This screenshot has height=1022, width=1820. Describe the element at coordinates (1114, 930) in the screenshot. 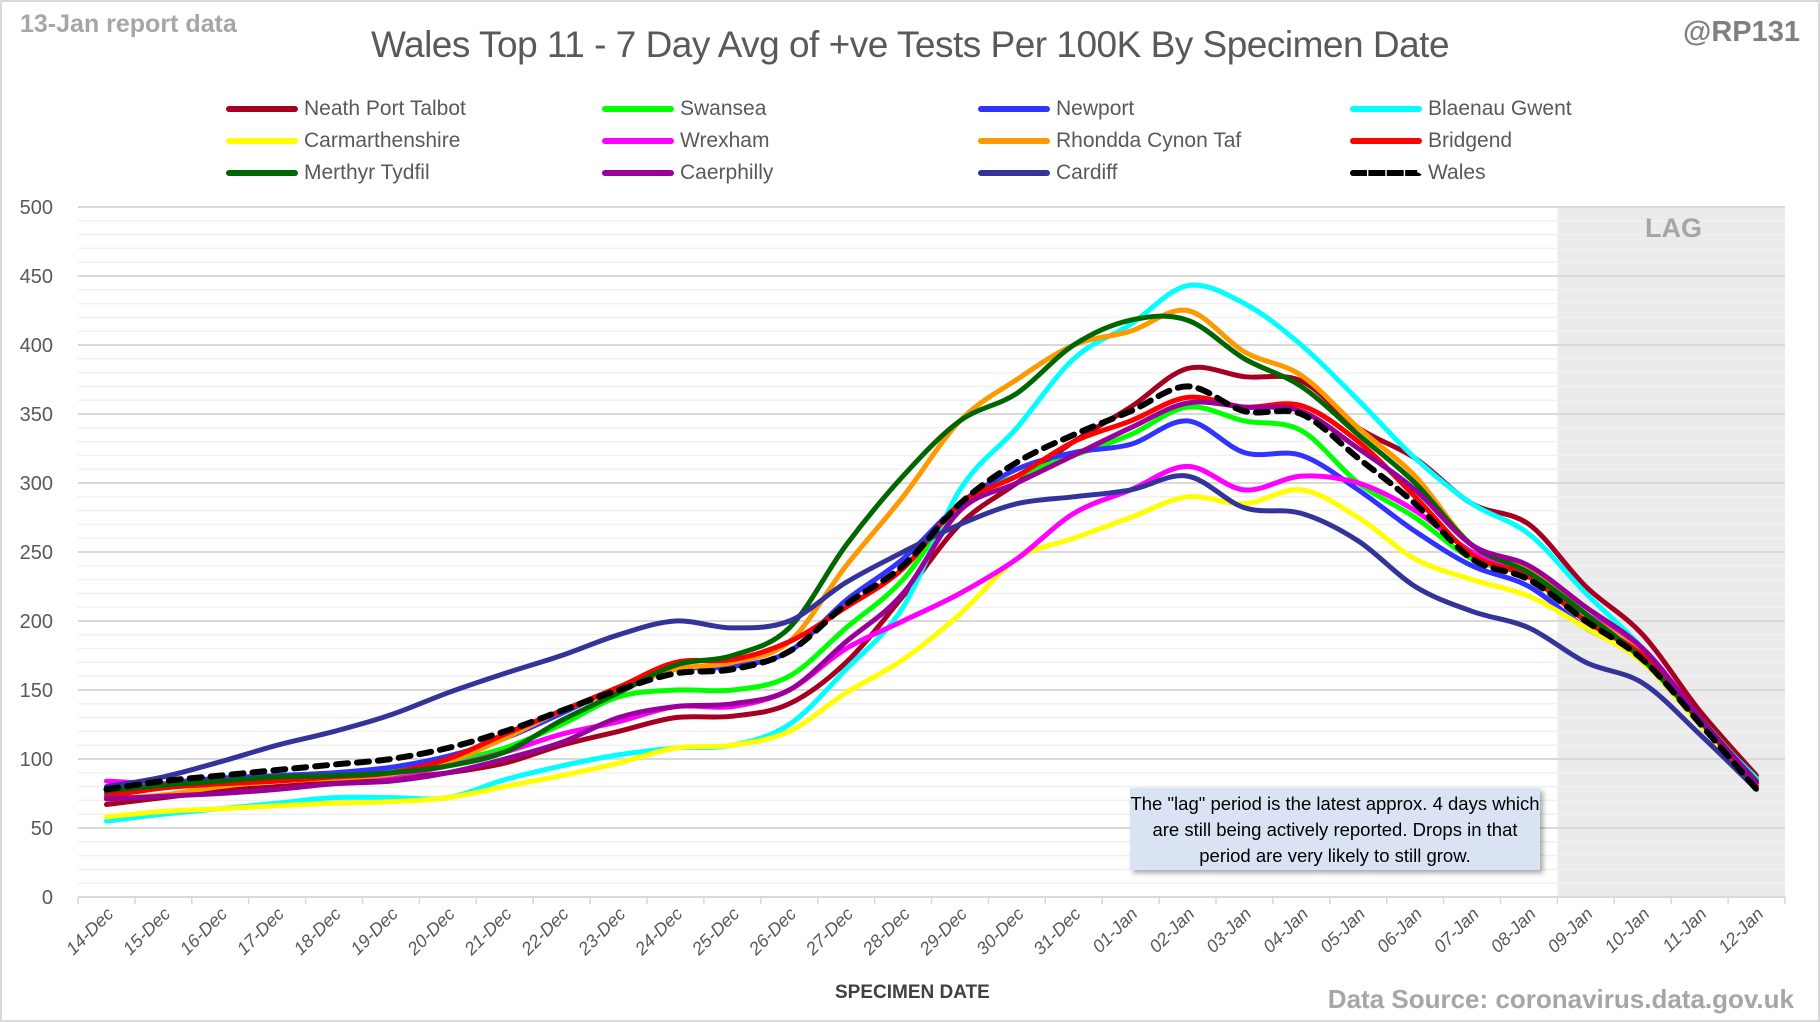

I see `x-tick-label: 01-Jan` at that location.